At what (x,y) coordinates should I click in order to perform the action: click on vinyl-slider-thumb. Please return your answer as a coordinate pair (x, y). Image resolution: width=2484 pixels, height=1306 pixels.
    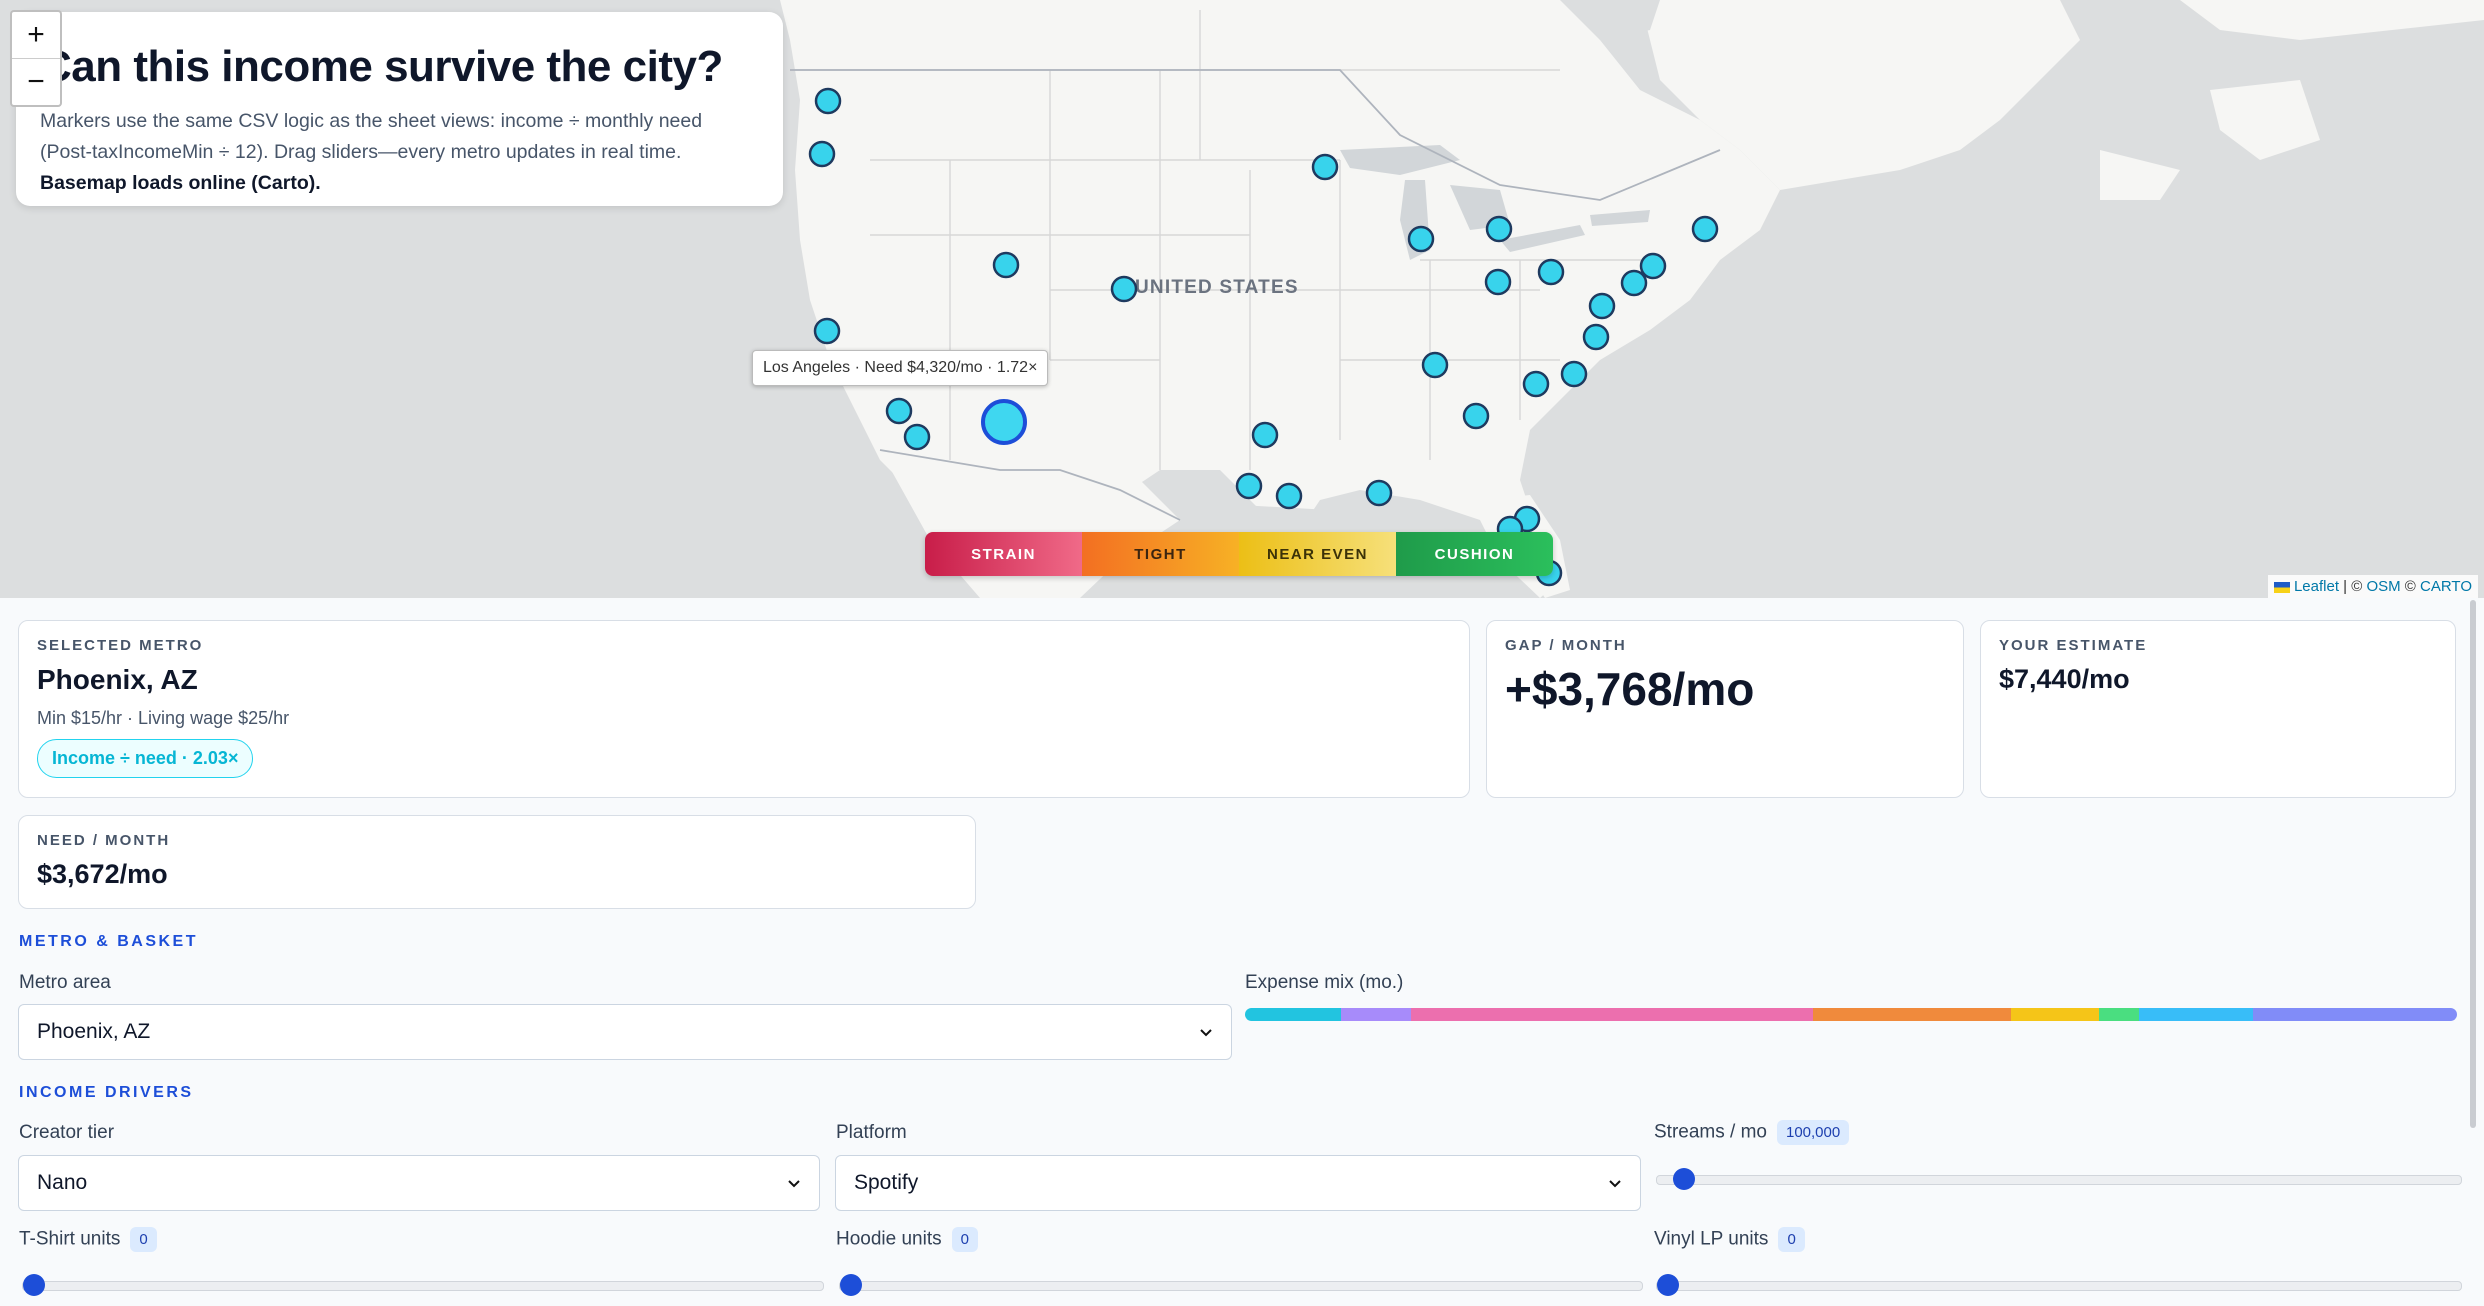
    Looking at the image, I should click on (1668, 1285).